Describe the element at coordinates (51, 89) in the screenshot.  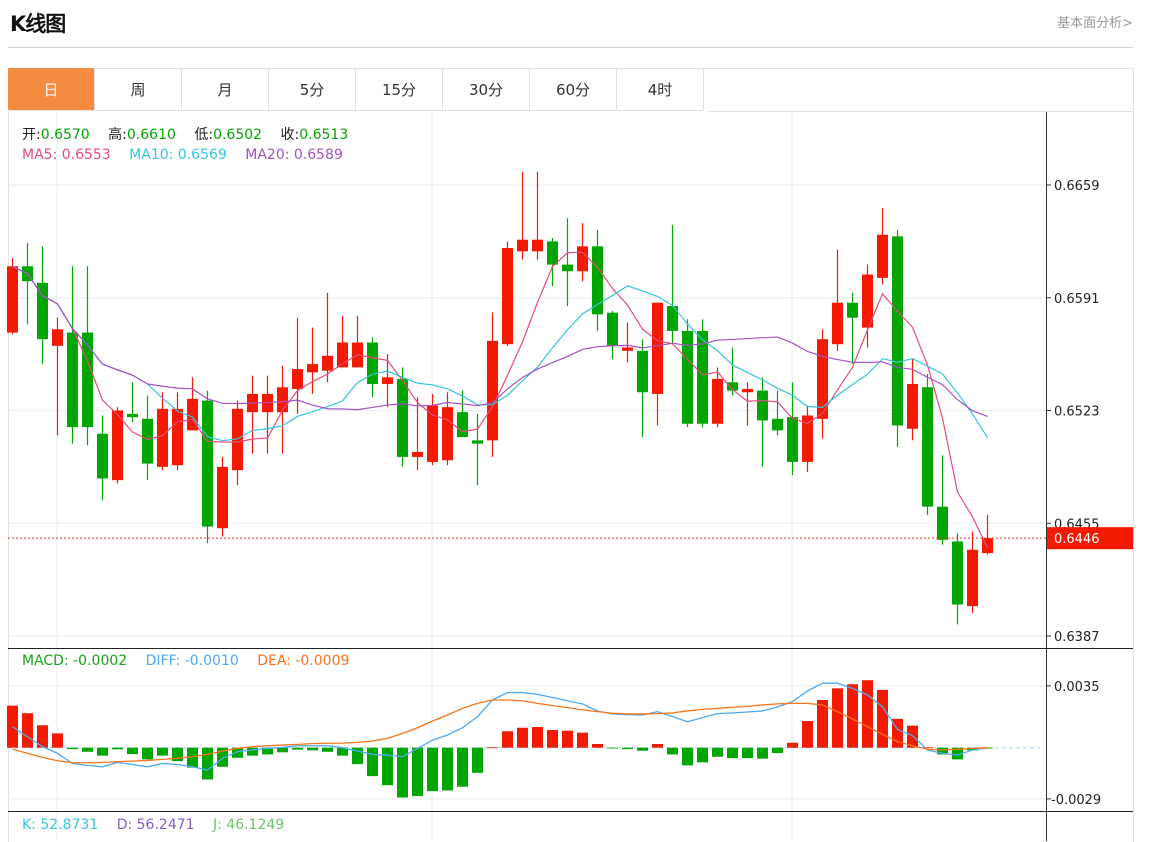
I see `tab-day: 日` at that location.